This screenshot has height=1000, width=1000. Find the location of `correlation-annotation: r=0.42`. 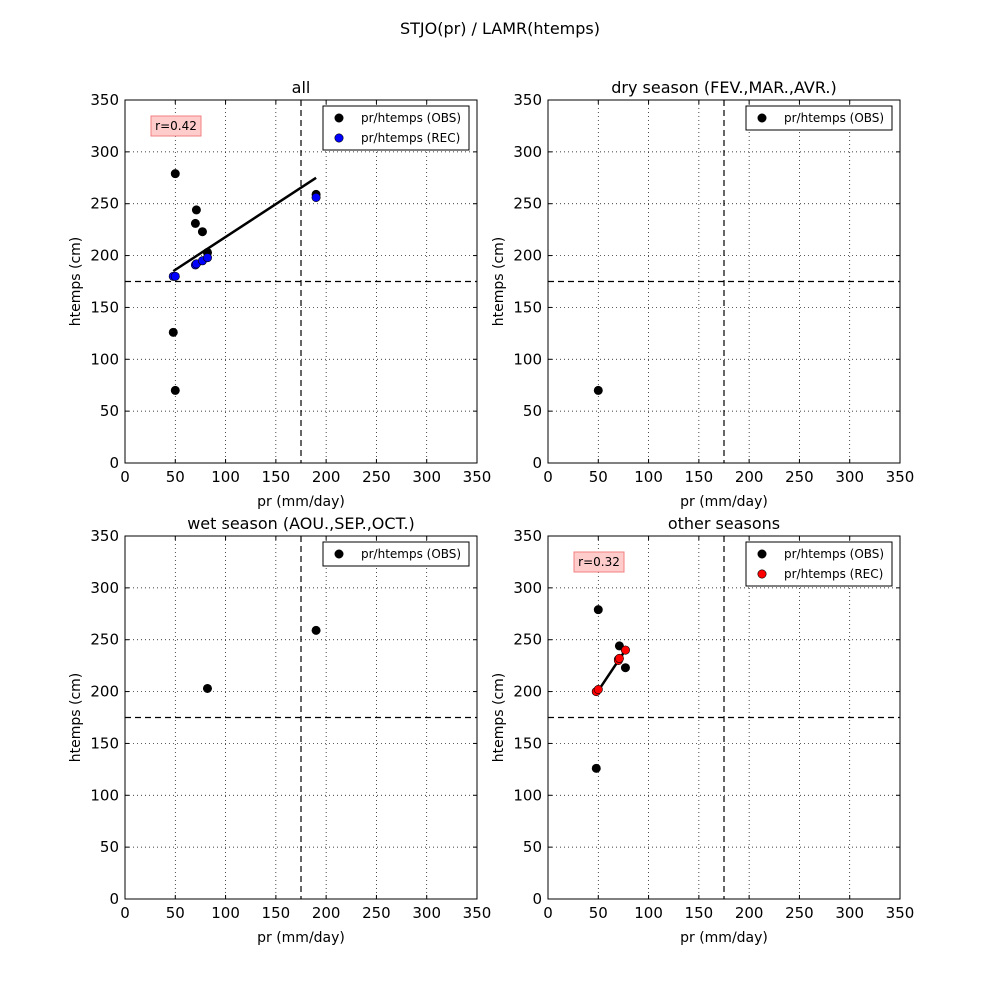

correlation-annotation: r=0.42 is located at coordinates (176, 126).